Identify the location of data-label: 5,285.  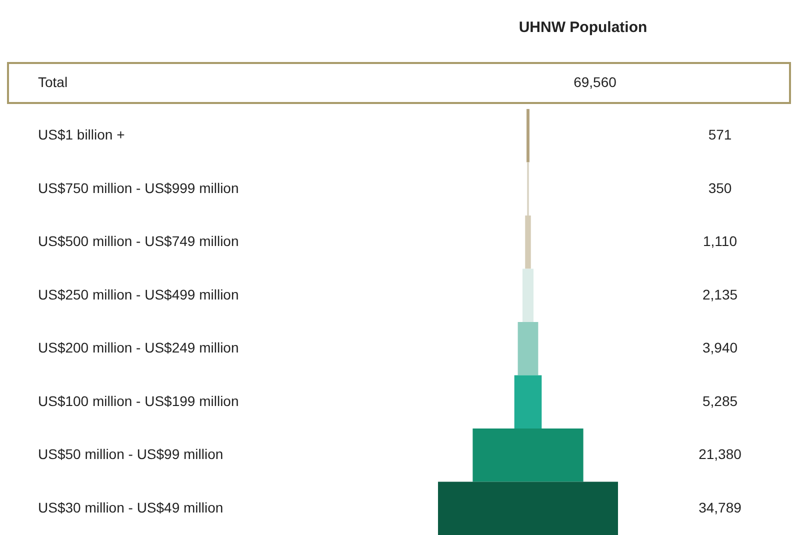
(720, 400).